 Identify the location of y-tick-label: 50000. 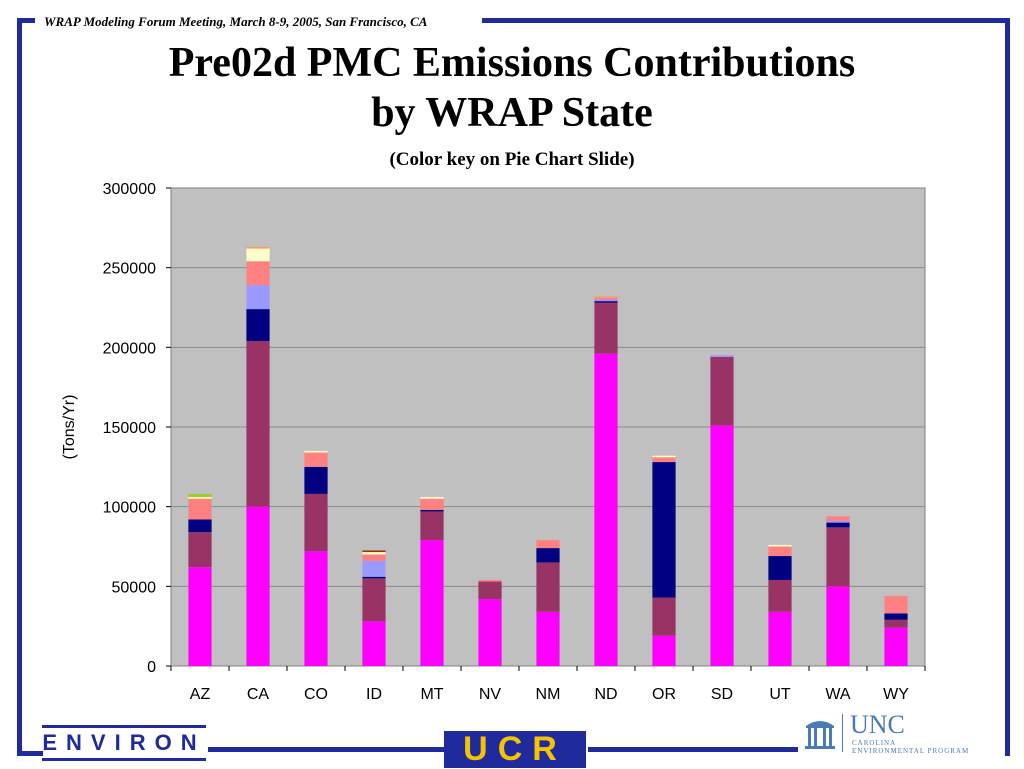
(134, 587).